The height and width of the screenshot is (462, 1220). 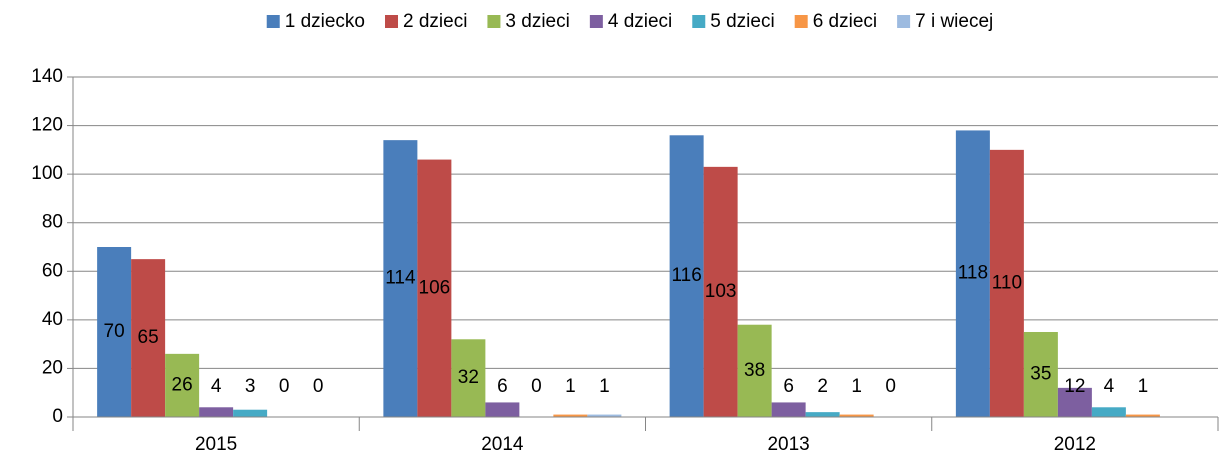 I want to click on data-label: 2, so click(x=822, y=386).